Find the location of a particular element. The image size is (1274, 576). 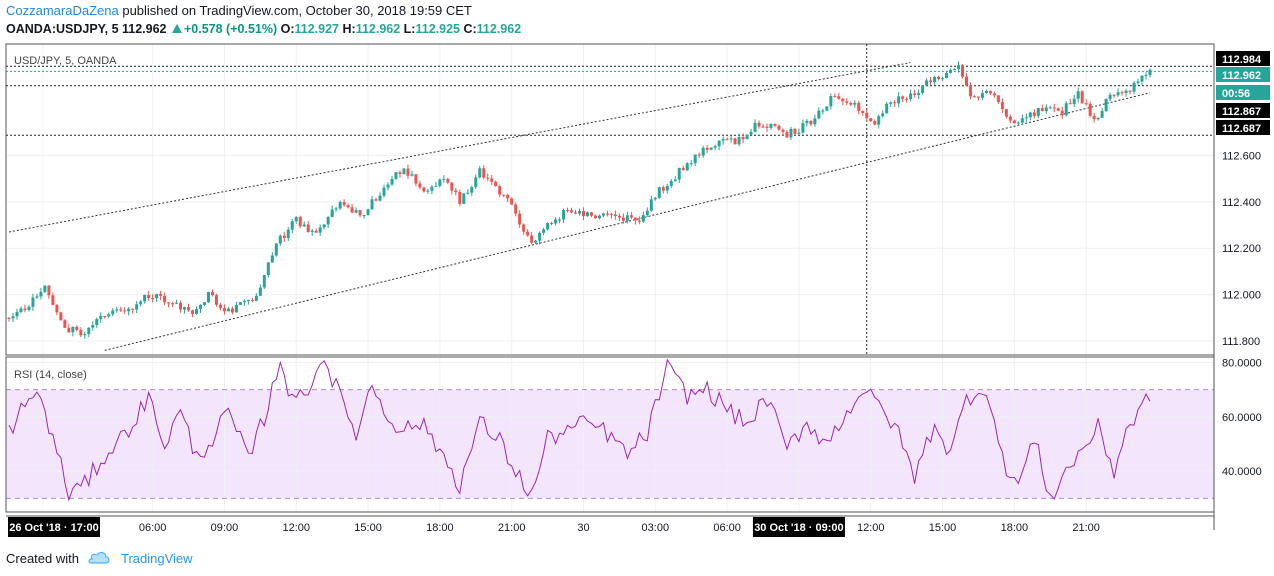

up-triangle-icon is located at coordinates (177, 28).